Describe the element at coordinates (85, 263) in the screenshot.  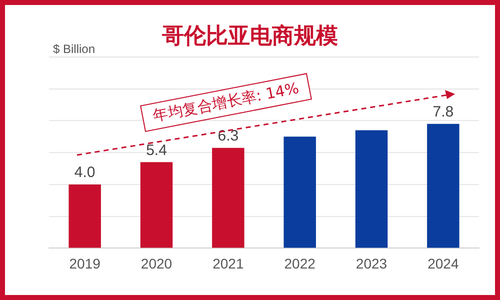
I see `x-tick-label: 2019` at that location.